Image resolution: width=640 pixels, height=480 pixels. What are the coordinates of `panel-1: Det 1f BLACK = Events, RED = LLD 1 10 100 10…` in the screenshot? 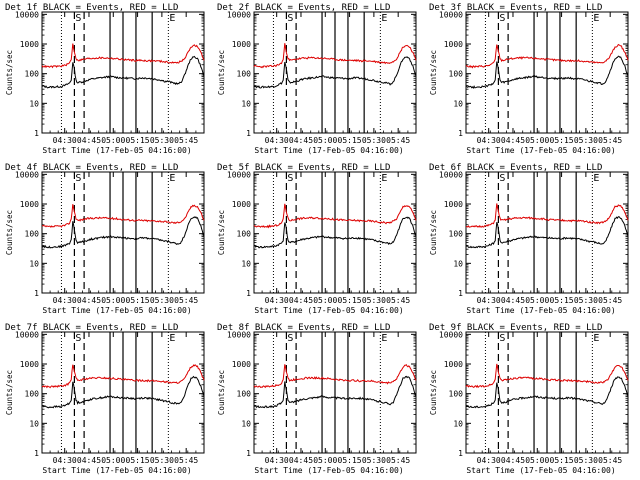 It's located at (105, 79).